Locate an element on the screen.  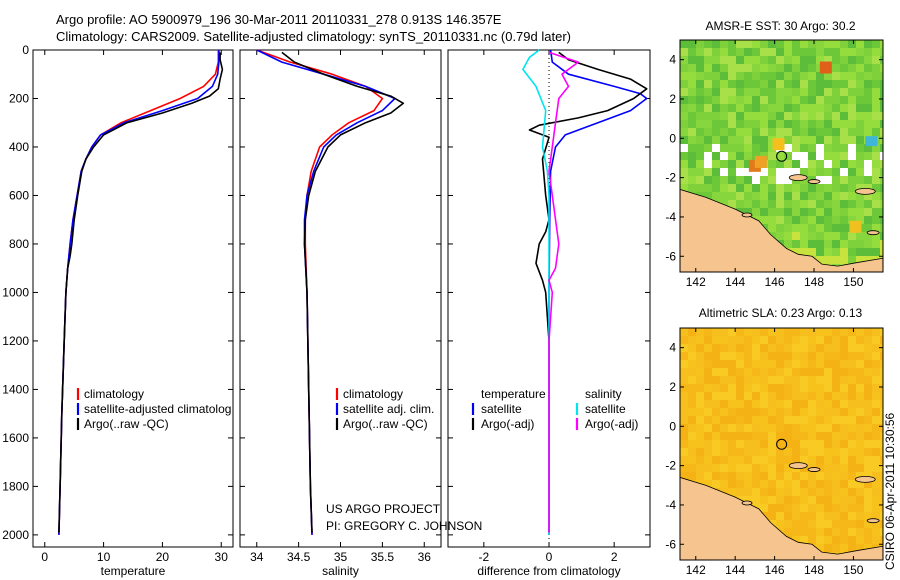
legend-label: satellite-adjusted climatolog is located at coordinates (157, 409).